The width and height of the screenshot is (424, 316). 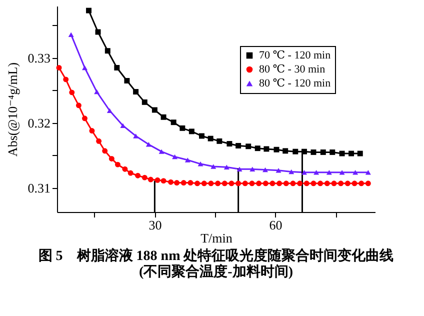 What do you see at coordinates (292, 70) in the screenshot?
I see `legend-label: 80 ℃ - 30 min` at bounding box center [292, 70].